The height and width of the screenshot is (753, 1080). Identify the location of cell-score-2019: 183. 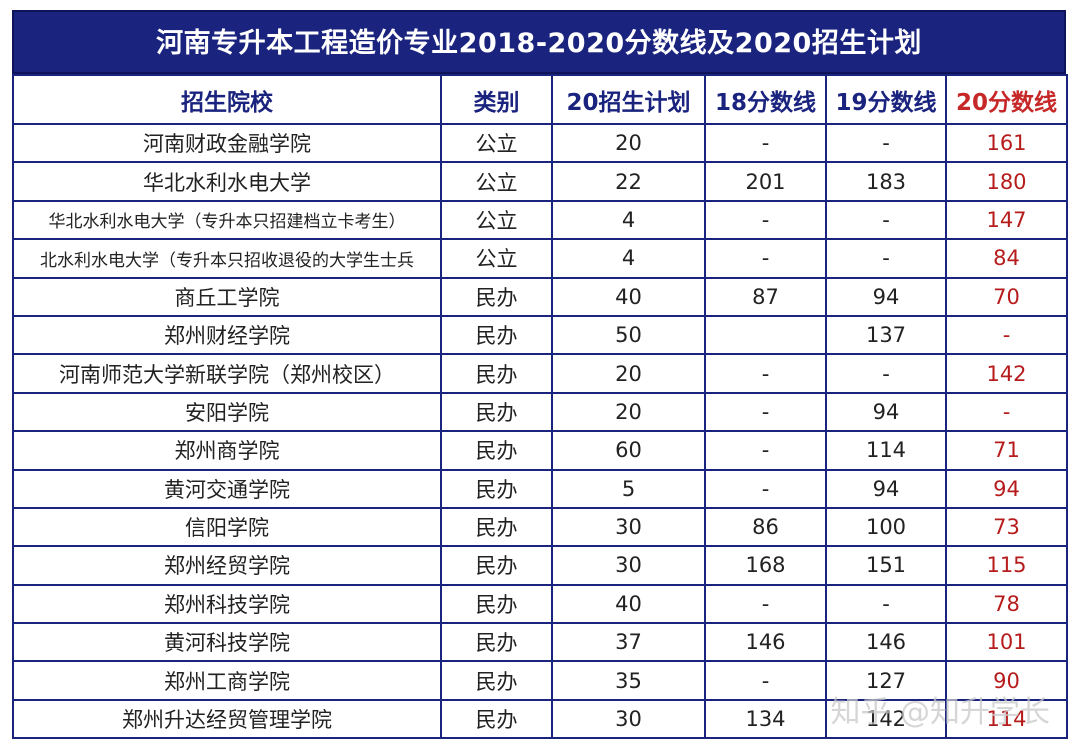
(886, 181).